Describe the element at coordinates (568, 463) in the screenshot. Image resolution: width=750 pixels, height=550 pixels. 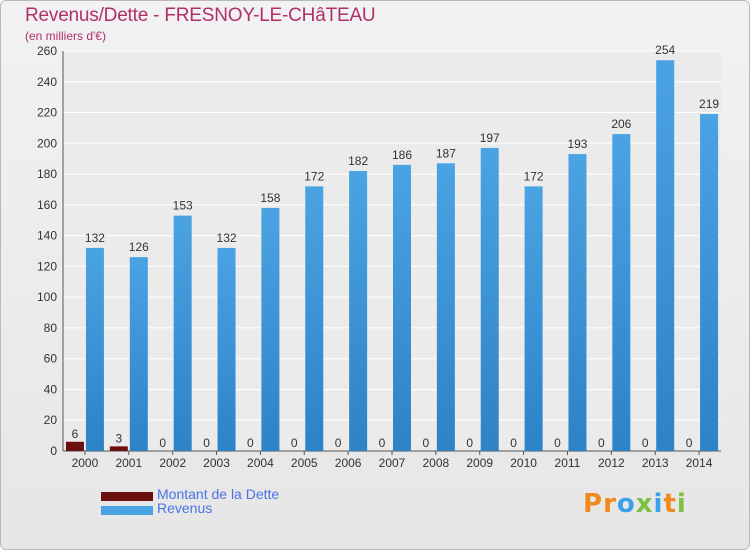
I see `x-tick-label: 2011` at that location.